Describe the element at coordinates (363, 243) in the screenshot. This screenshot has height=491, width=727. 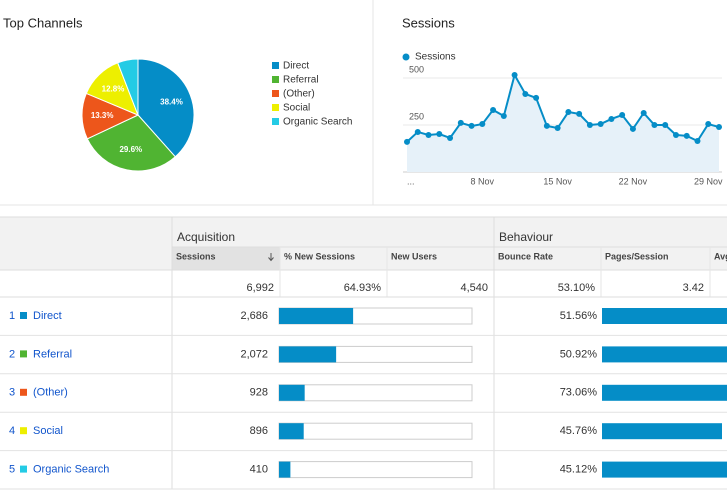
I see `header-bg` at that location.